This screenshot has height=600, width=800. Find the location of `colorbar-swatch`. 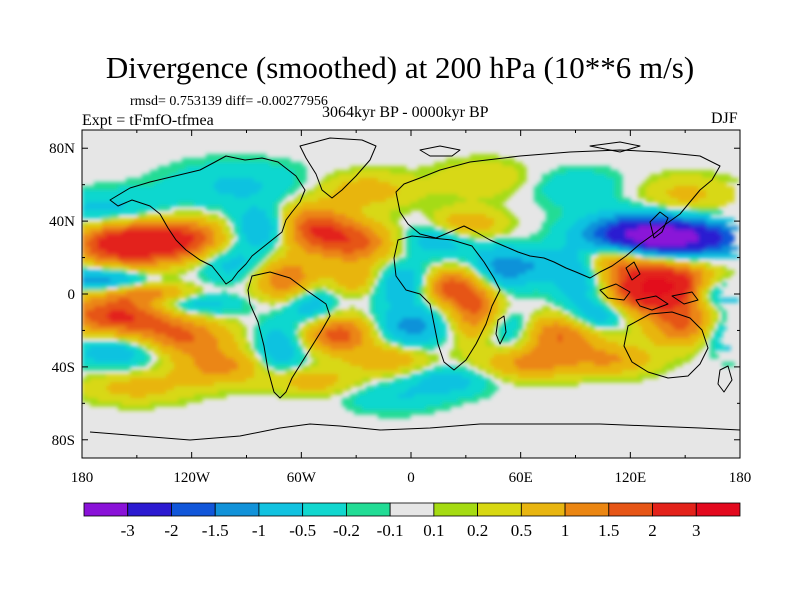

colorbar-swatch is located at coordinates (149, 509).